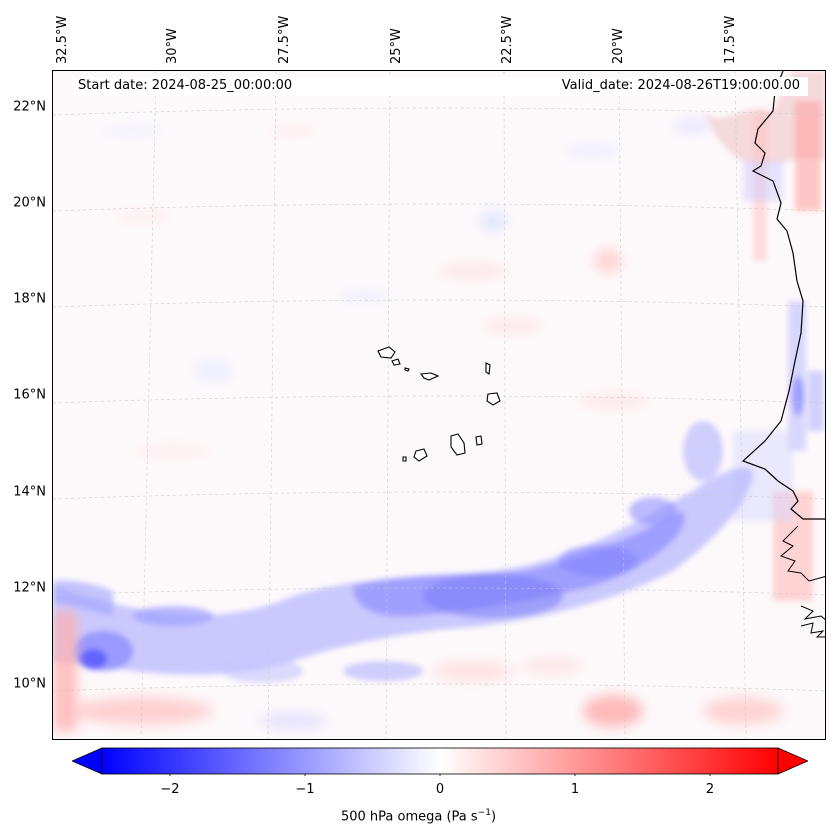 Image resolution: width=837 pixels, height=839 pixels. I want to click on guinea-coast, so click(802, 581).